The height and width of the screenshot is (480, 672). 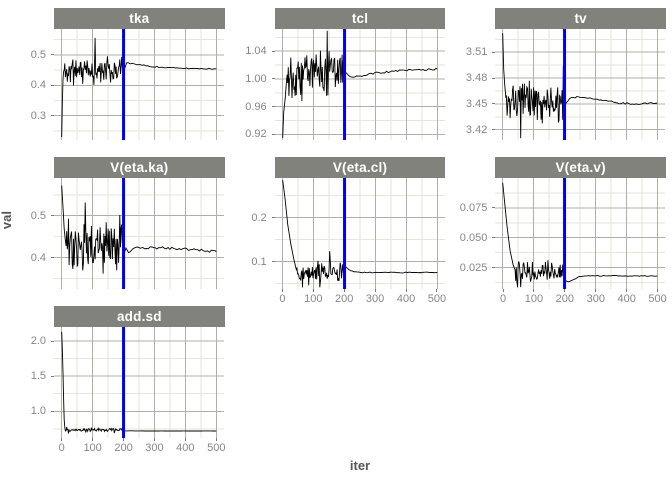 I want to click on y-axis: 0.3 0.4 0.5, so click(x=34, y=84).